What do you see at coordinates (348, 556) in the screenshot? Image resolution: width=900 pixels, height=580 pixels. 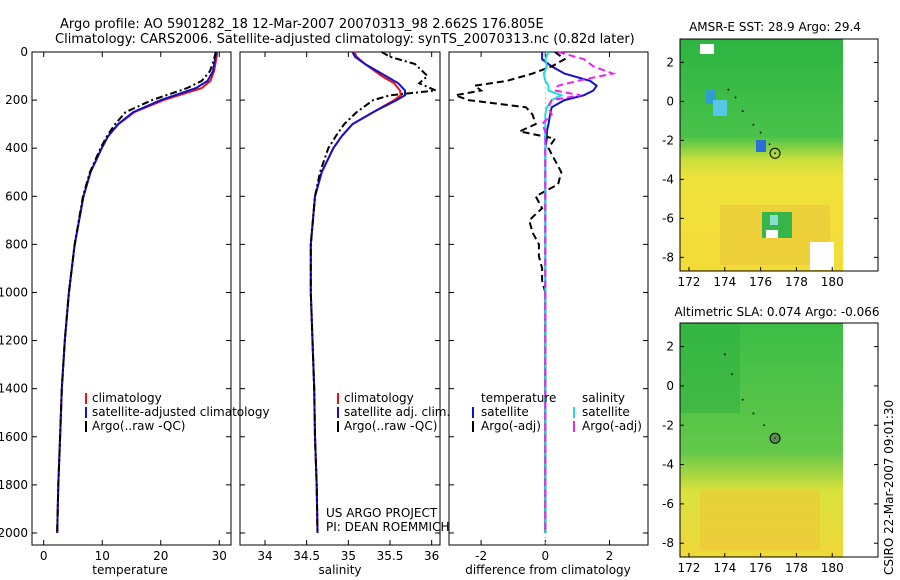 I see `x-tick-label: 35` at bounding box center [348, 556].